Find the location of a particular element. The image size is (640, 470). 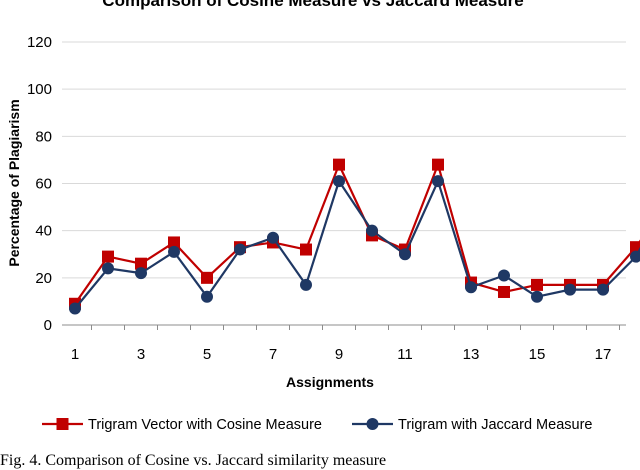

y-tick-label: 120 is located at coordinates (39, 42).